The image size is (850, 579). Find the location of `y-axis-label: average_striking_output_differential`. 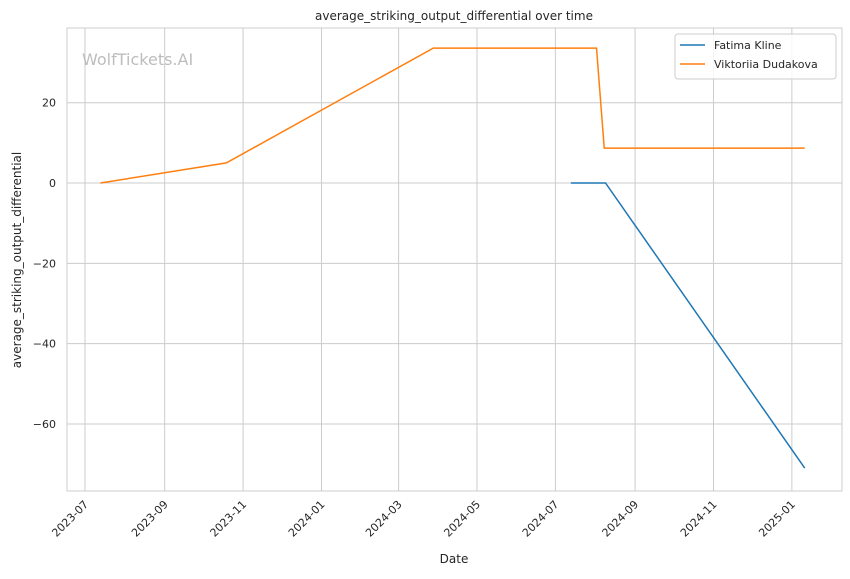

y-axis-label: average_striking_output_differential is located at coordinates (17, 260).